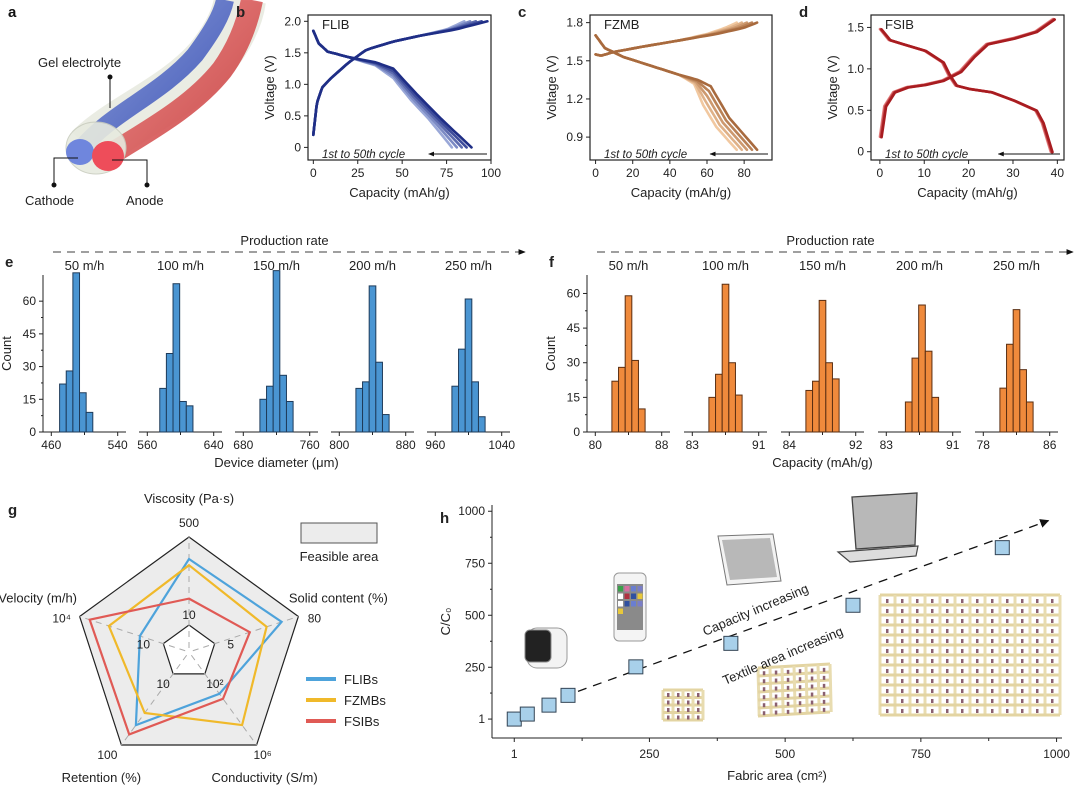 The image size is (1080, 787). What do you see at coordinates (165, 87) in the screenshot?
I see `fiber-battery-illustration` at bounding box center [165, 87].